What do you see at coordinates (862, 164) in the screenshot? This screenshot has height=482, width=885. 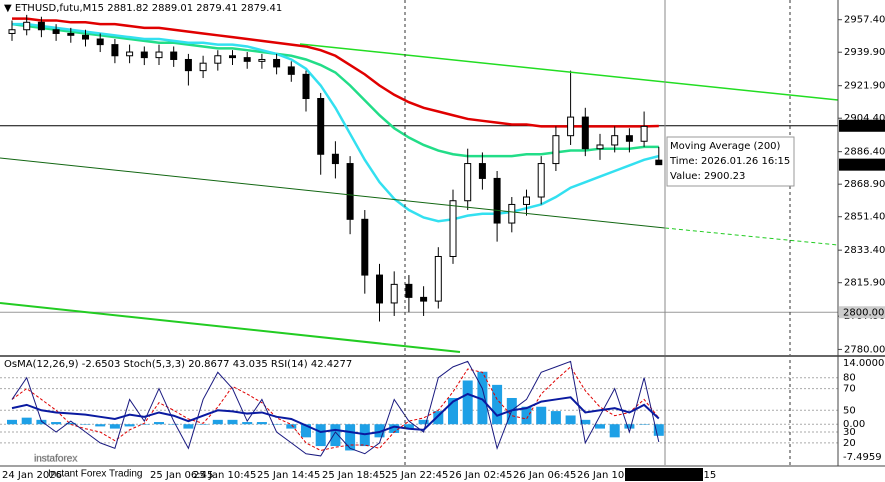 I see `price-label-bg` at bounding box center [862, 164].